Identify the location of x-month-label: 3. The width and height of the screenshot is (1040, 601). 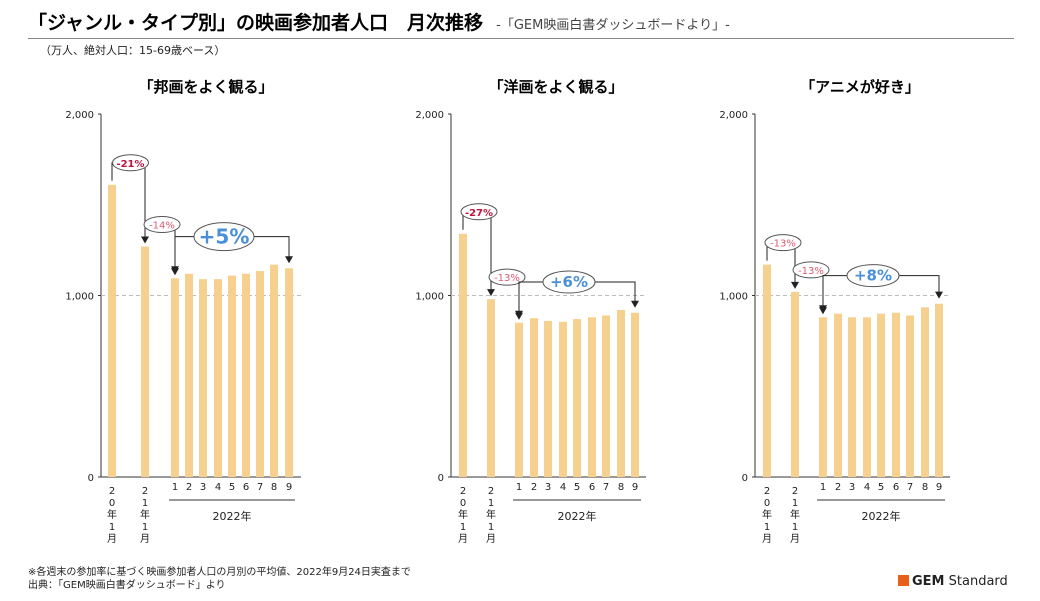
(203, 487).